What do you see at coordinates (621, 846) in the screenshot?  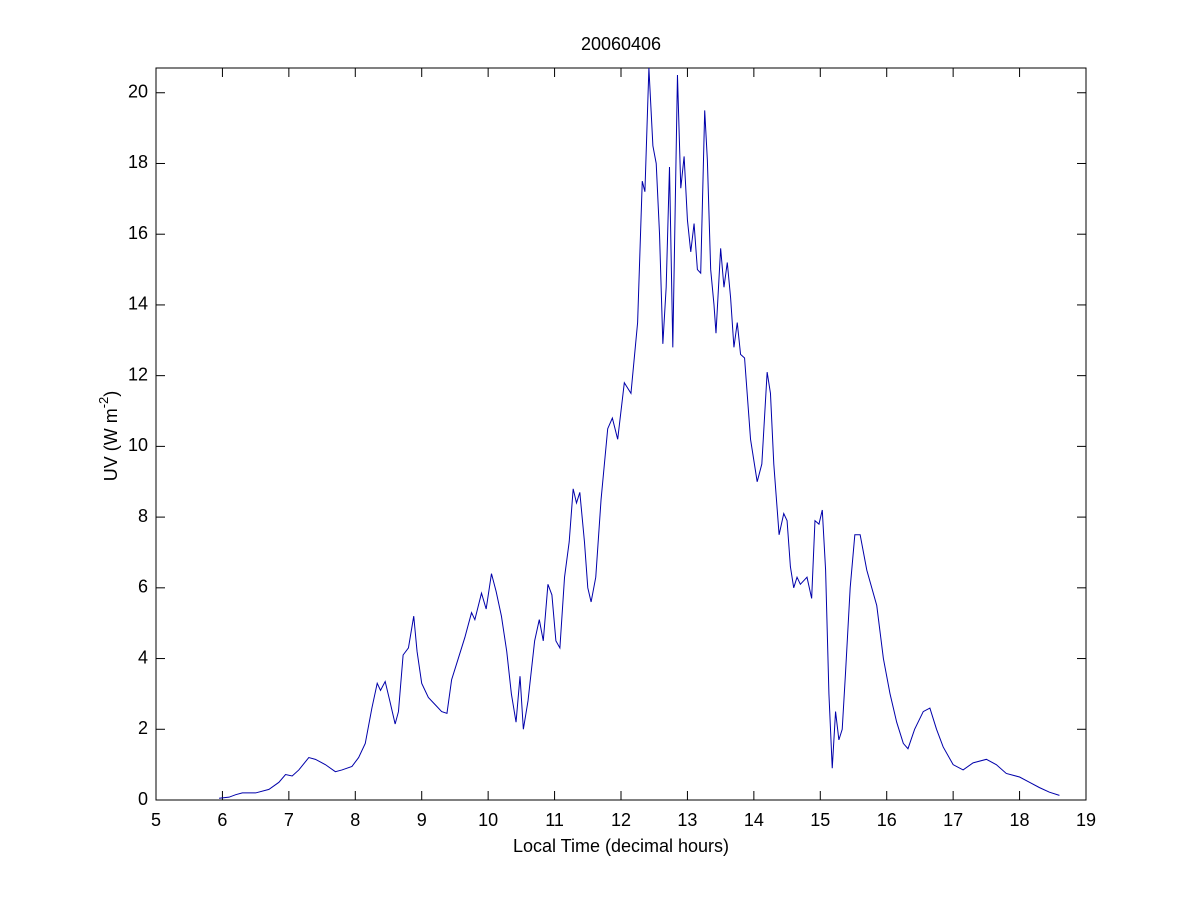 I see `x-axis-label: Local Time (decimal hours)` at bounding box center [621, 846].